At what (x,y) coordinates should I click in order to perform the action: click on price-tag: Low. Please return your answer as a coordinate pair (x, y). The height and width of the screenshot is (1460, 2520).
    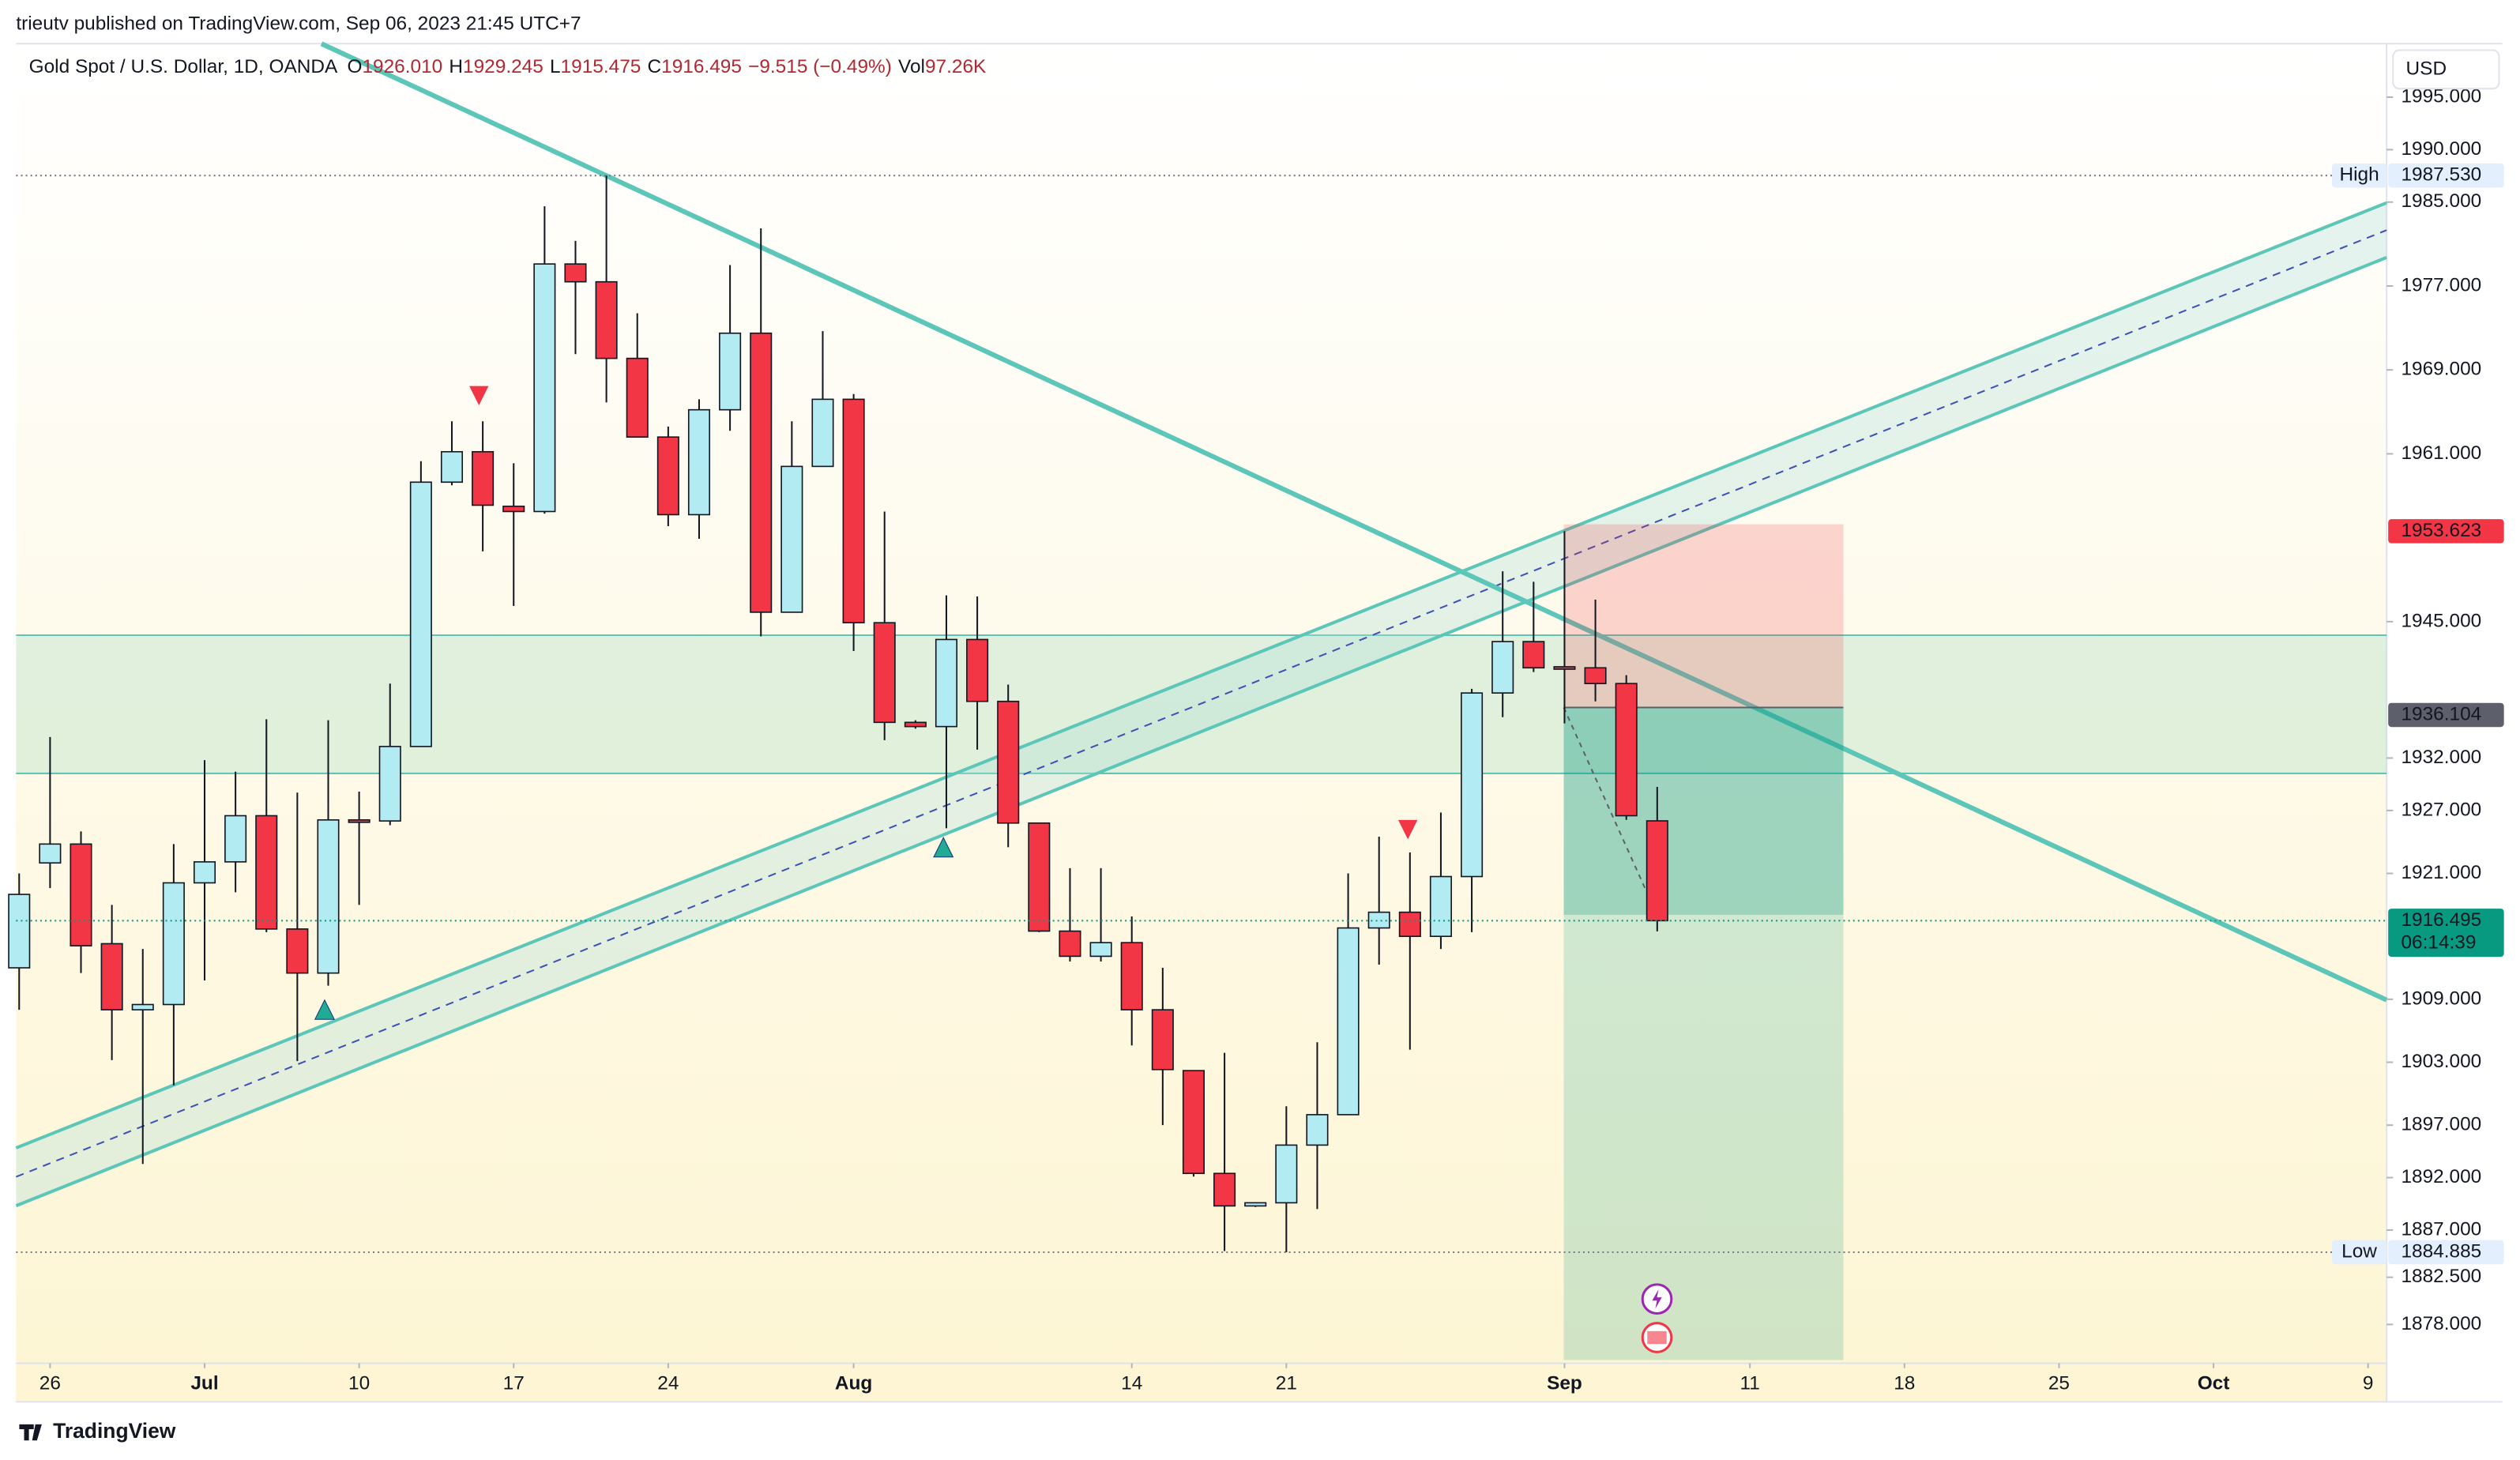
    Looking at the image, I should click on (2359, 1251).